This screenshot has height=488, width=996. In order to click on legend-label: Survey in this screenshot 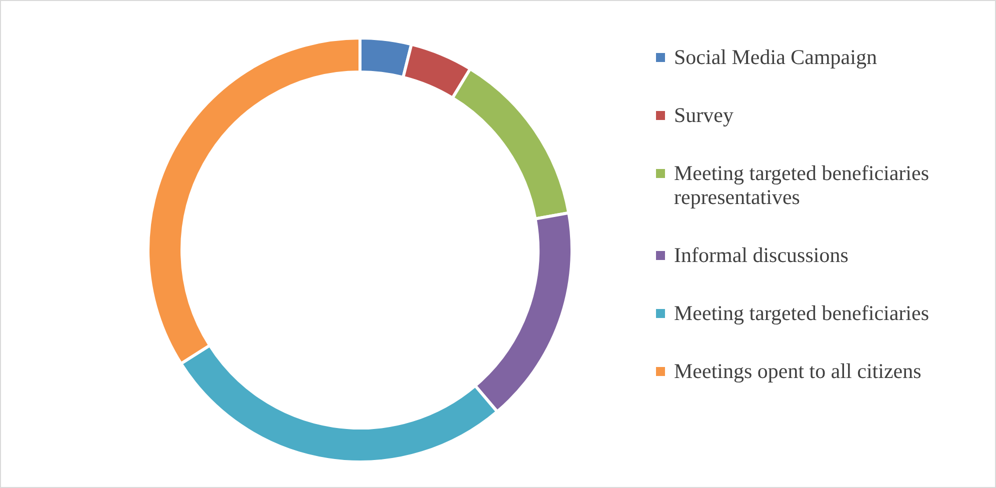, I will do `click(704, 115)`.